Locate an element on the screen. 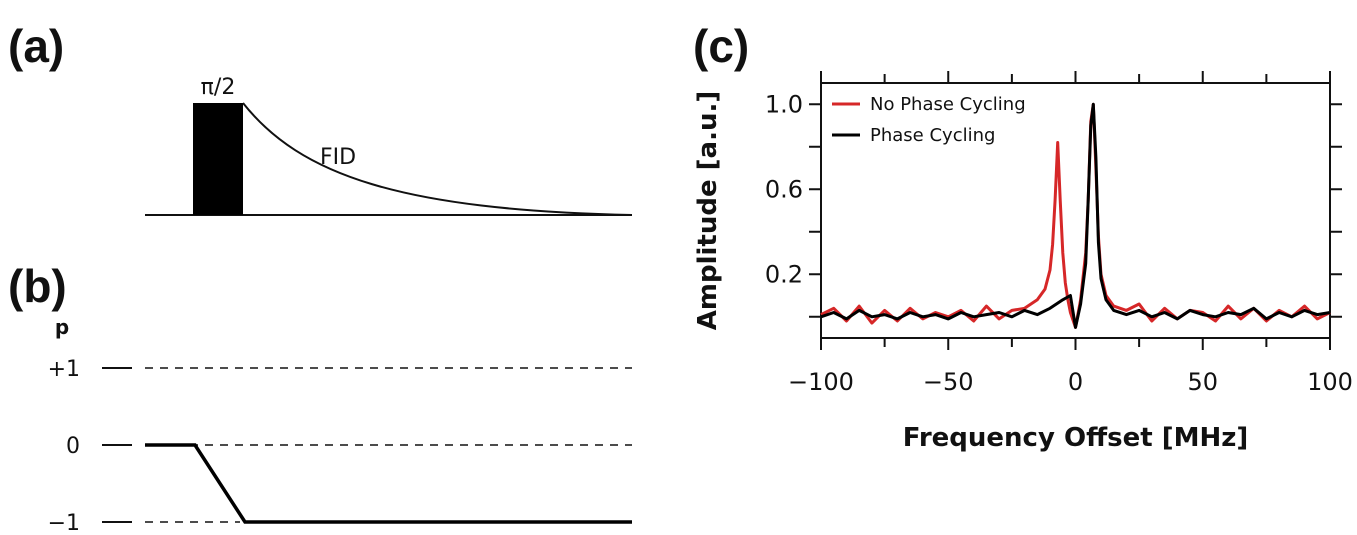 The image size is (1357, 535). x-tick-label: −100 is located at coordinates (821, 382).